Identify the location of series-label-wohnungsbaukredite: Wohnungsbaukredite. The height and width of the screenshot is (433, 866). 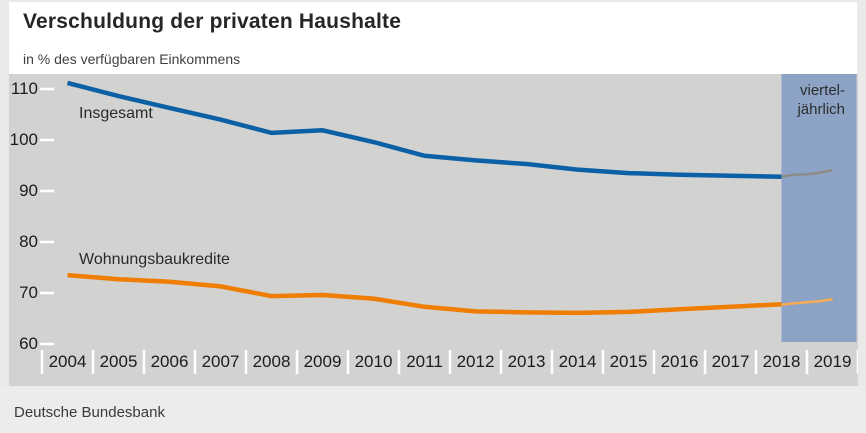
(154, 259).